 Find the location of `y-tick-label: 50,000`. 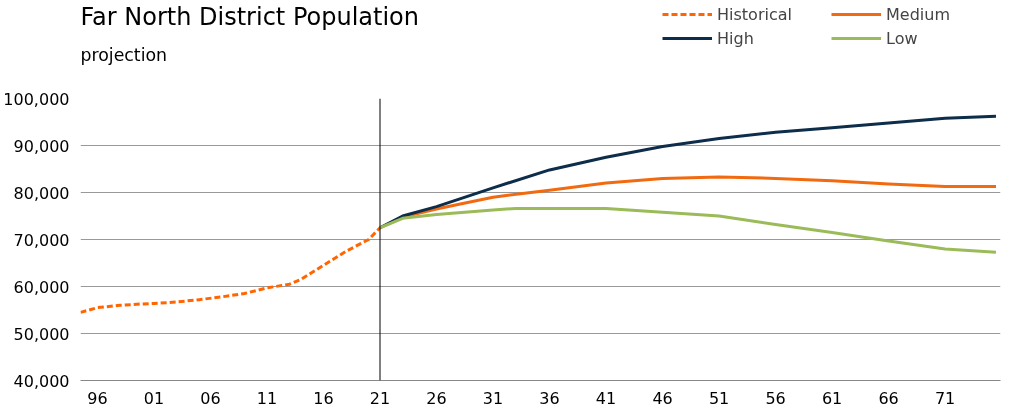

y-tick-label: 50,000 is located at coordinates (41, 334).